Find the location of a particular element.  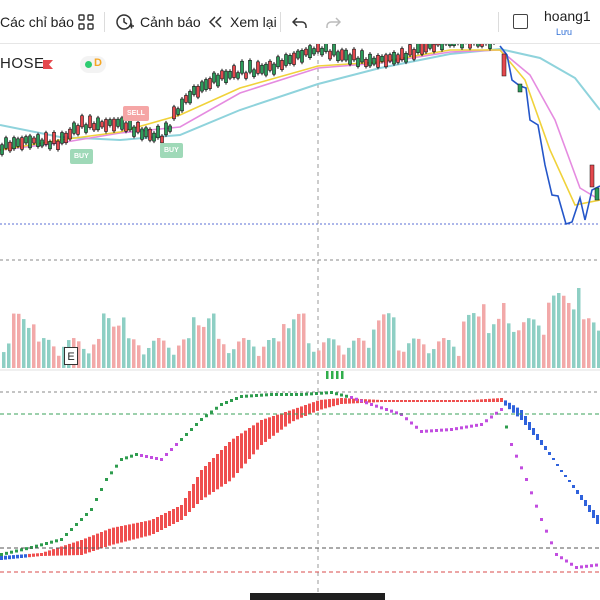

user-checkbox-icon is located at coordinates (520, 21).